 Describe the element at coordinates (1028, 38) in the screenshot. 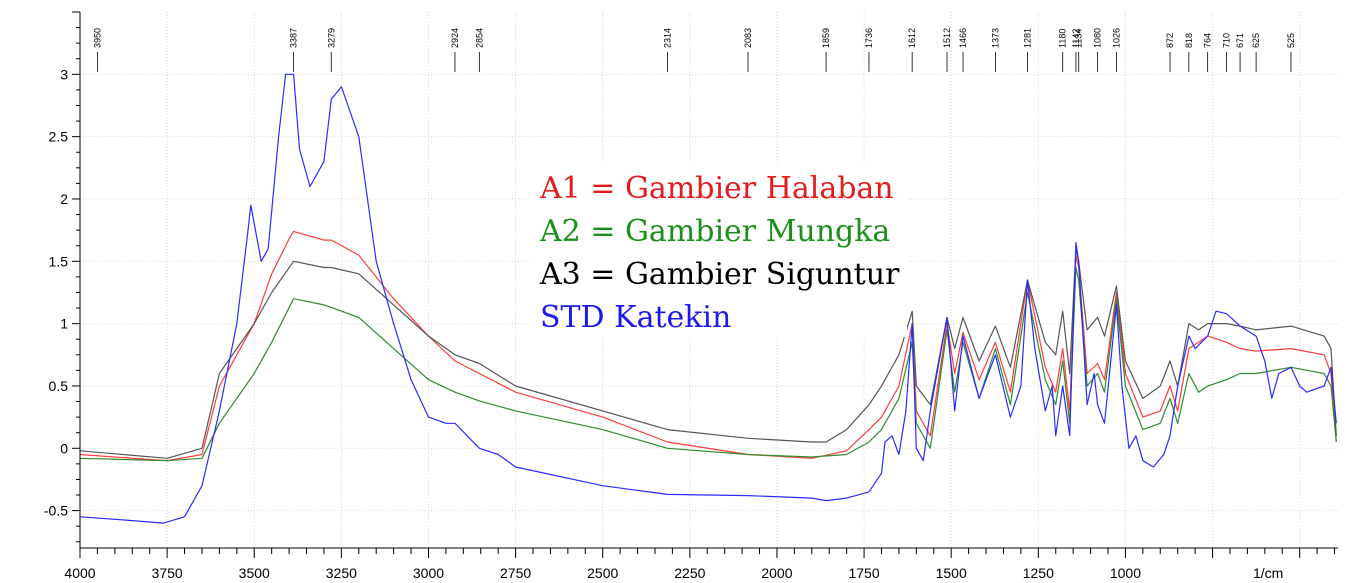

I see `peak-label: 1281` at that location.